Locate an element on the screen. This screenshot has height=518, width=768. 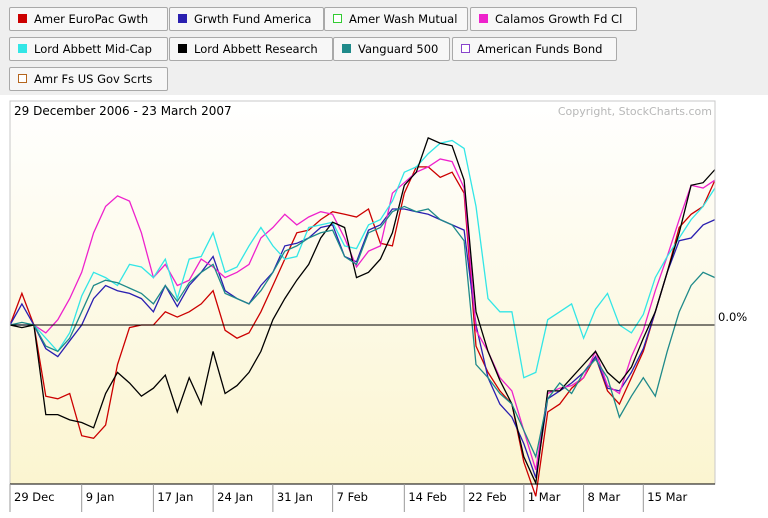
x-tick-label: 1 Mar is located at coordinates (544, 497).